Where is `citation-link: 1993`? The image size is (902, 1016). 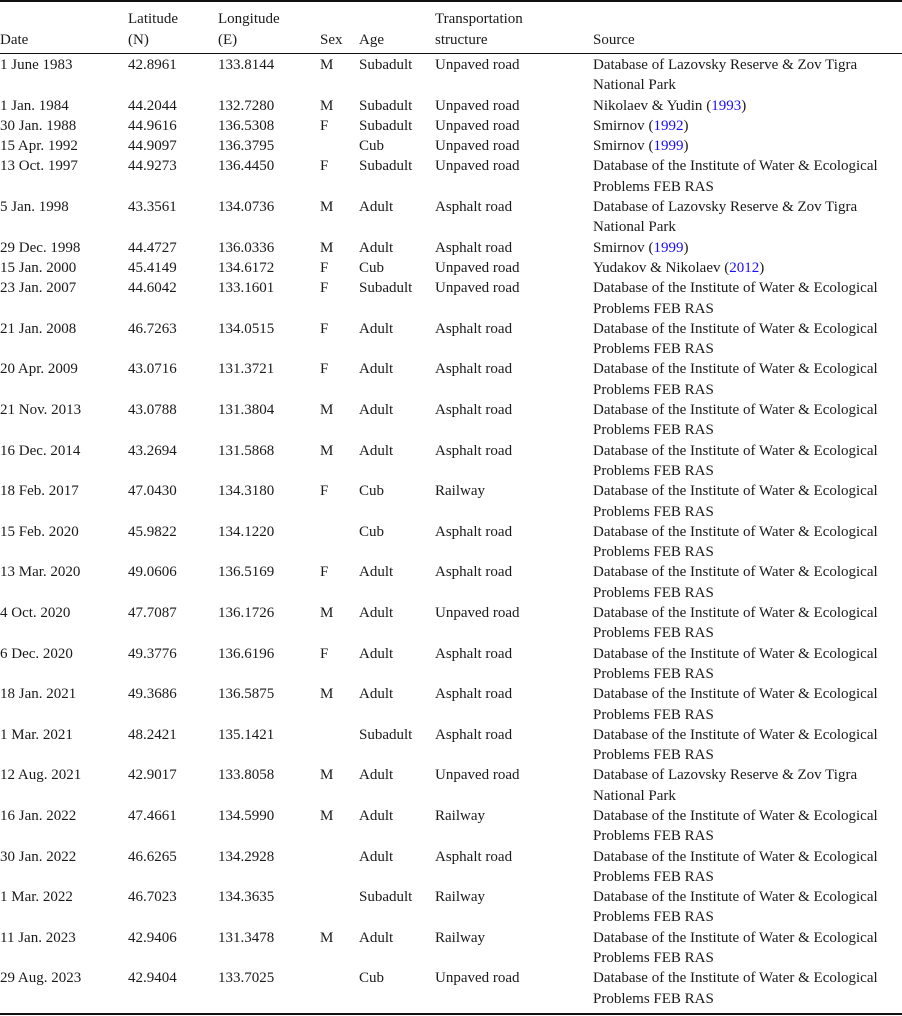 citation-link: 1993 is located at coordinates (726, 105).